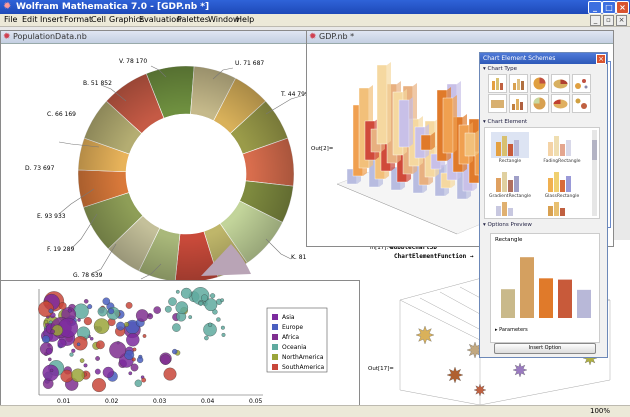  Describe the element at coordinates (275, 367) in the screenshot. I see `legend-swatch-southamerica` at that location.